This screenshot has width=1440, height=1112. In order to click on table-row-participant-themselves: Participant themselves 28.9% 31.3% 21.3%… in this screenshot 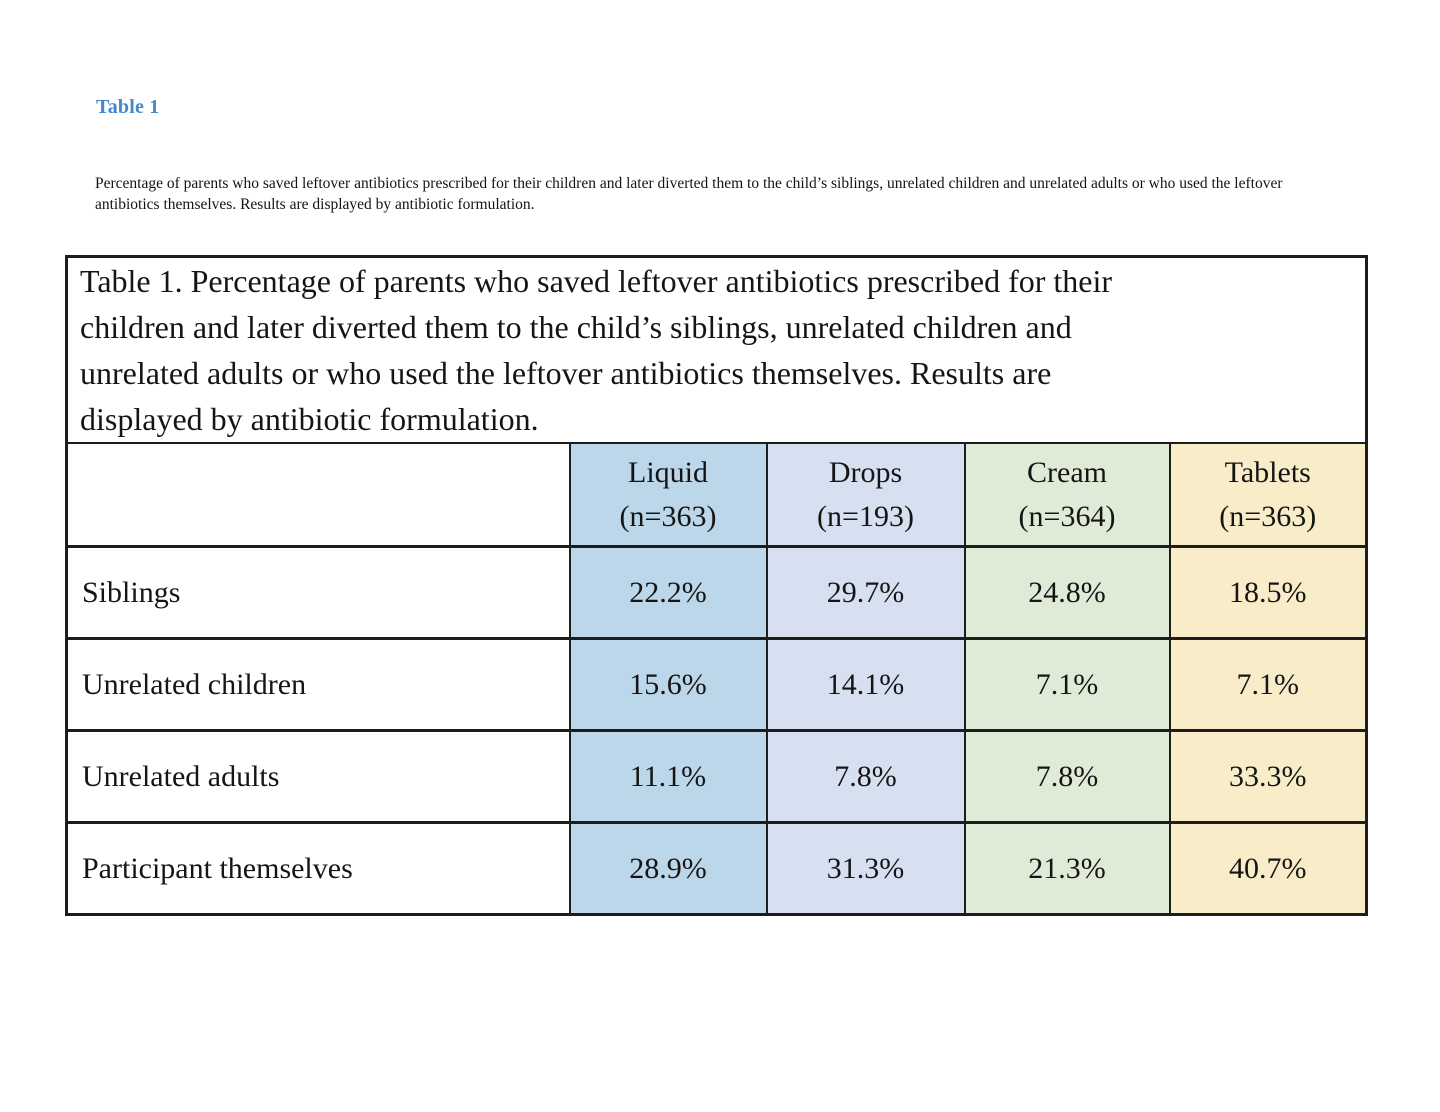, I will do `click(716, 868)`.